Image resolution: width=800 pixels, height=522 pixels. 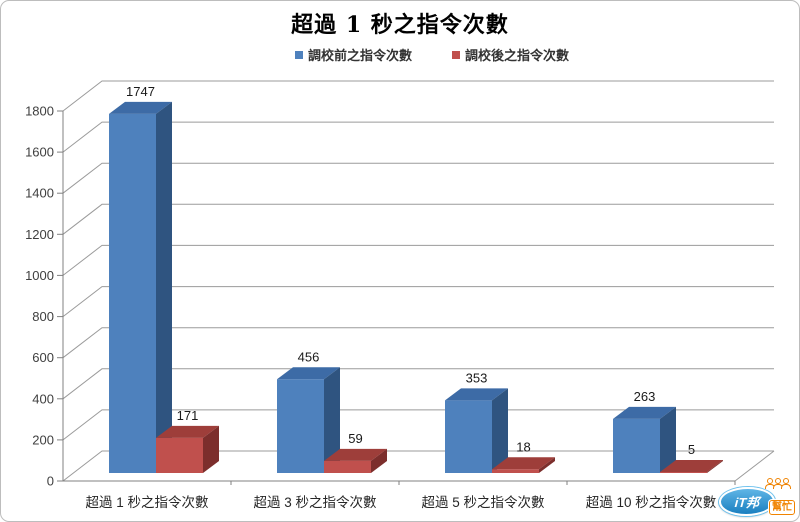 I want to click on itbang-logo-text: iT邦, so click(x=747, y=502).